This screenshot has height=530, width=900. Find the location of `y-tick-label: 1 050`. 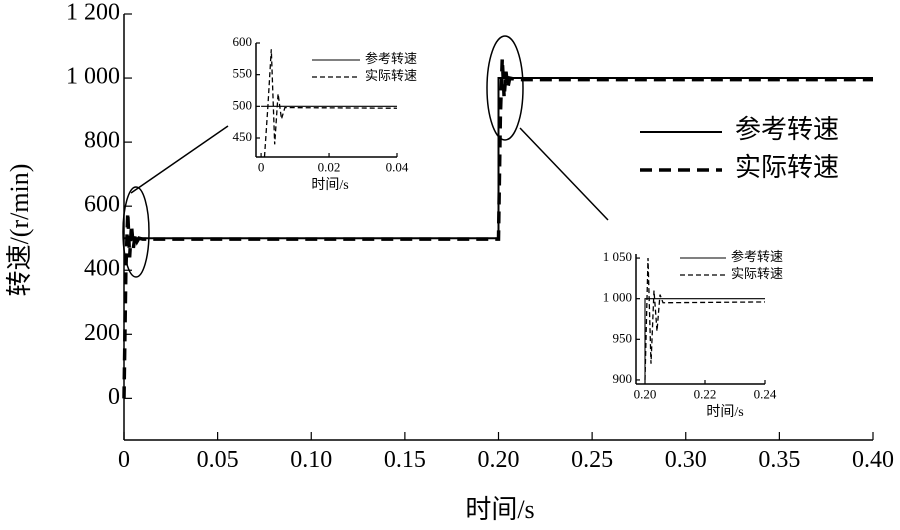

y-tick-label: 1 050 is located at coordinates (617, 256).